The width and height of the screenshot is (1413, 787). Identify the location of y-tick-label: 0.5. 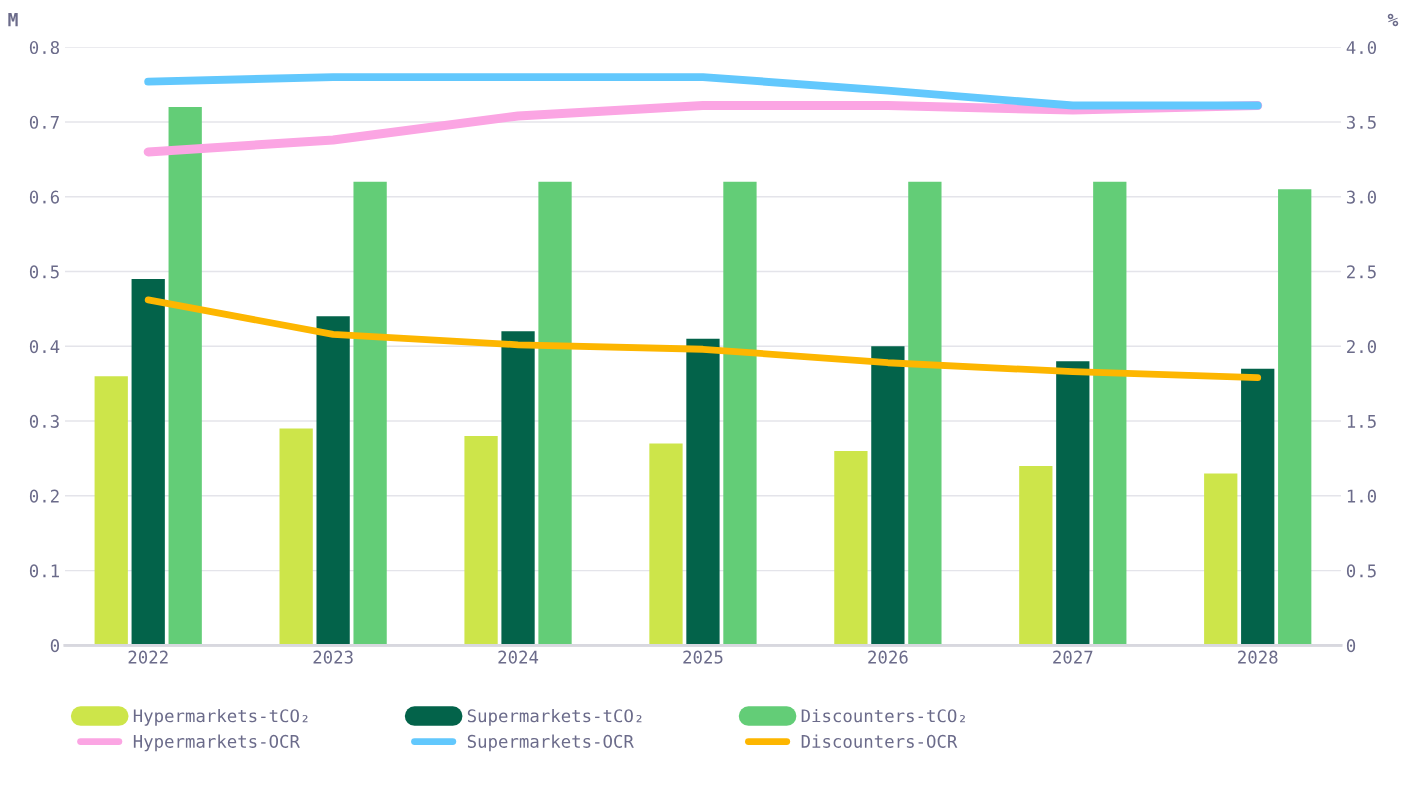
(44, 272).